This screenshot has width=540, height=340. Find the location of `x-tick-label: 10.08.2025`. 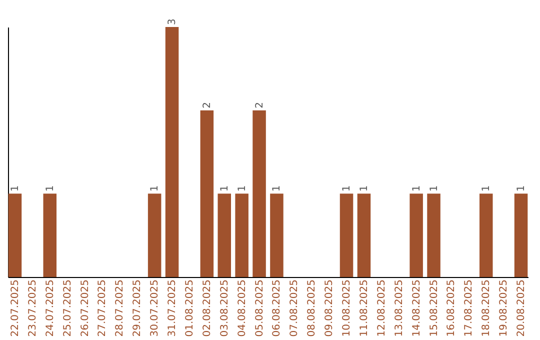

x-tick-label: 10.08.2025 is located at coordinates (347, 308).